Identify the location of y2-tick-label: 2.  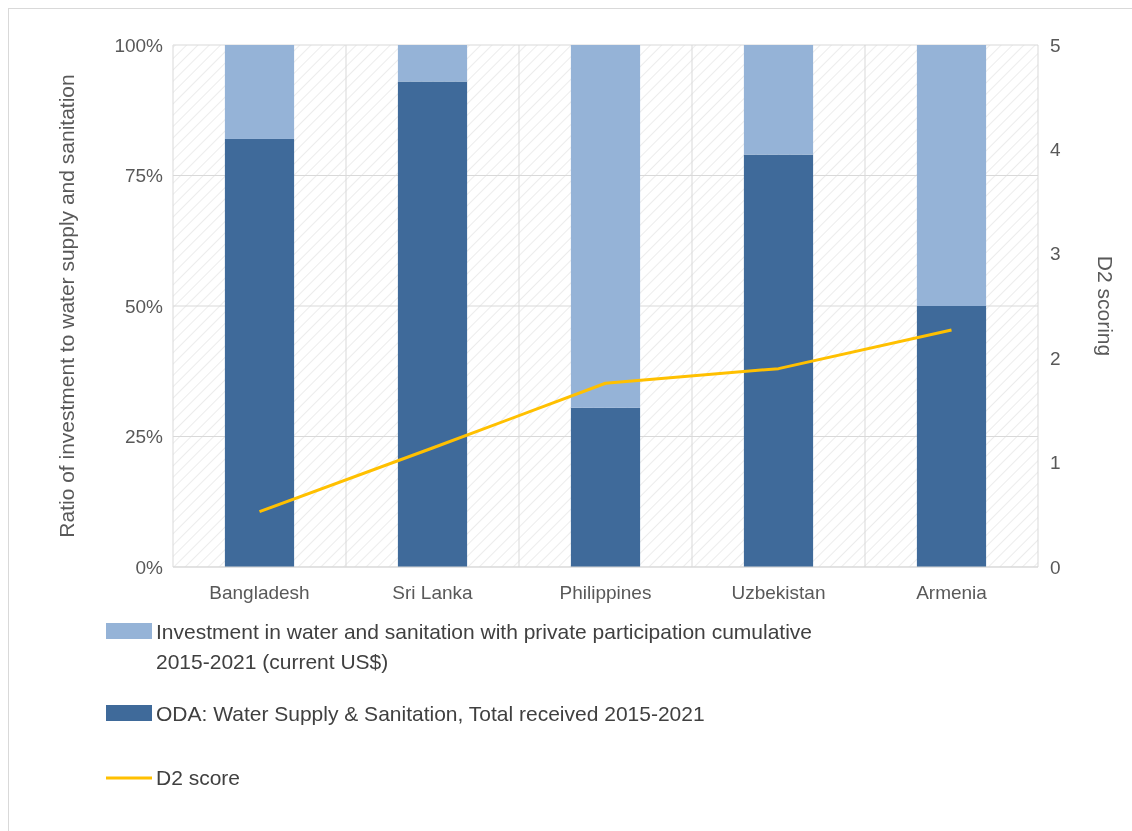
(1055, 358).